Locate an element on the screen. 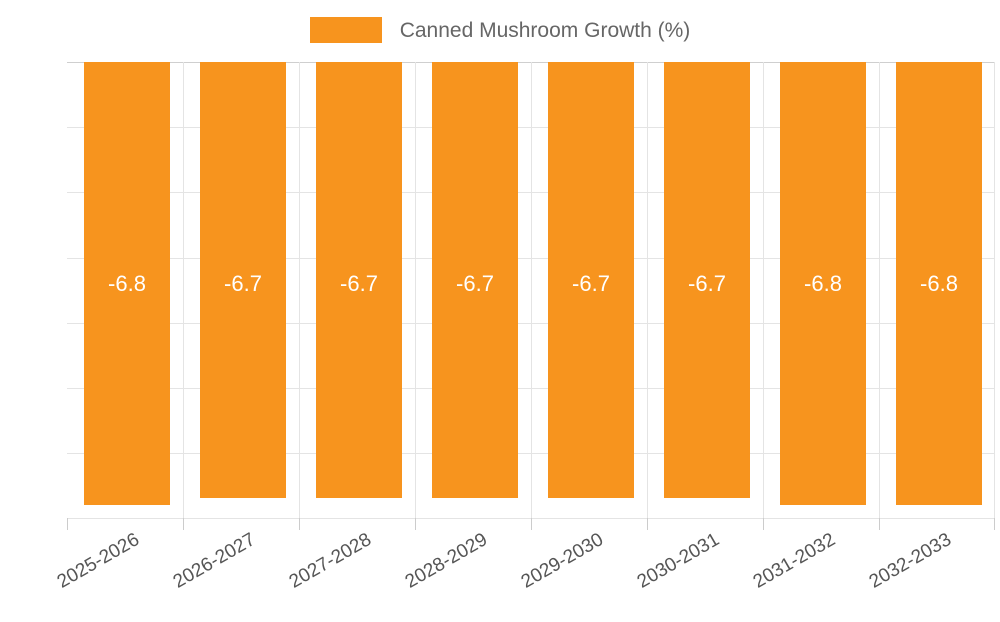  bar-2032-2033: -6.8 is located at coordinates (939, 283).